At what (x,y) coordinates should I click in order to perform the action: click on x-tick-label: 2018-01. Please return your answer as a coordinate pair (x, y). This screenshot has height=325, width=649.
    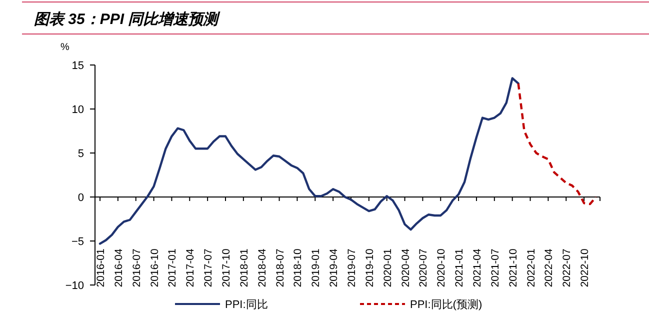
    Looking at the image, I should click on (244, 268).